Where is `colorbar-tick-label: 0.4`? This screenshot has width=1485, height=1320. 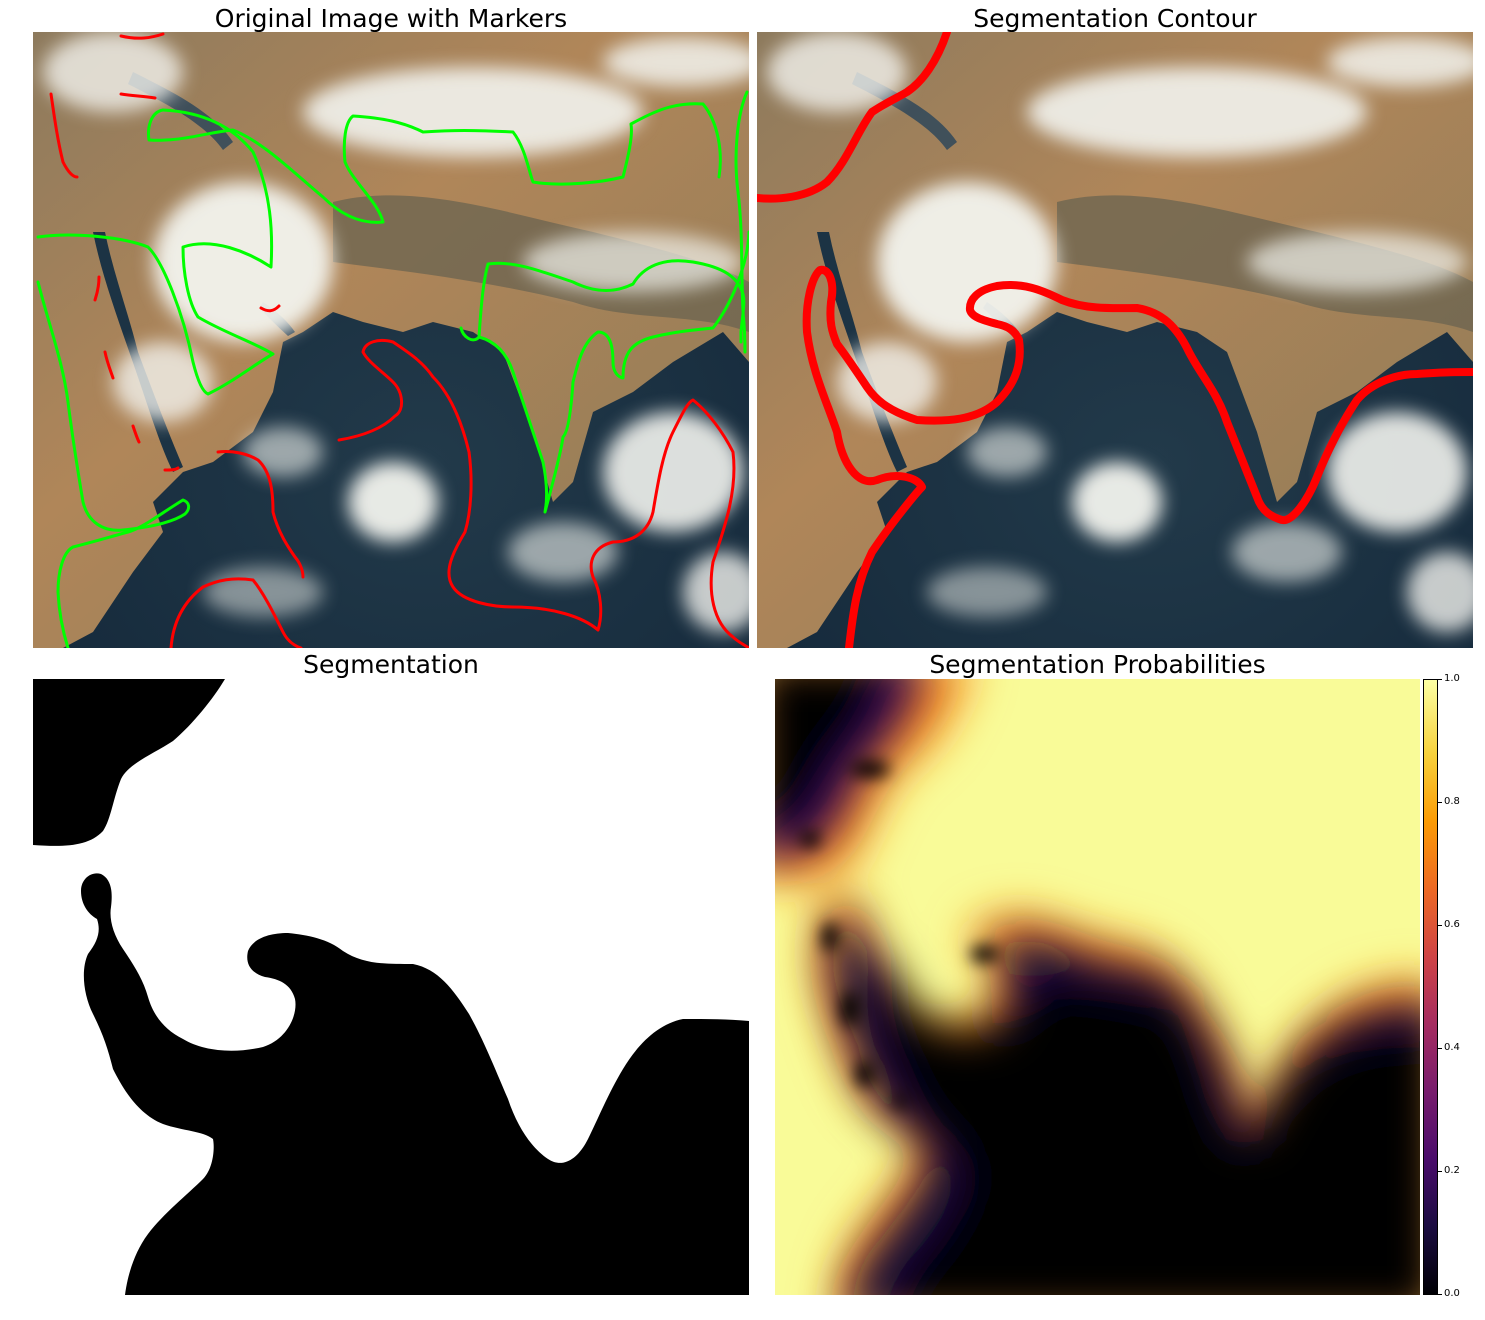
colorbar-tick-label: 0.4 is located at coordinates (1452, 1047).